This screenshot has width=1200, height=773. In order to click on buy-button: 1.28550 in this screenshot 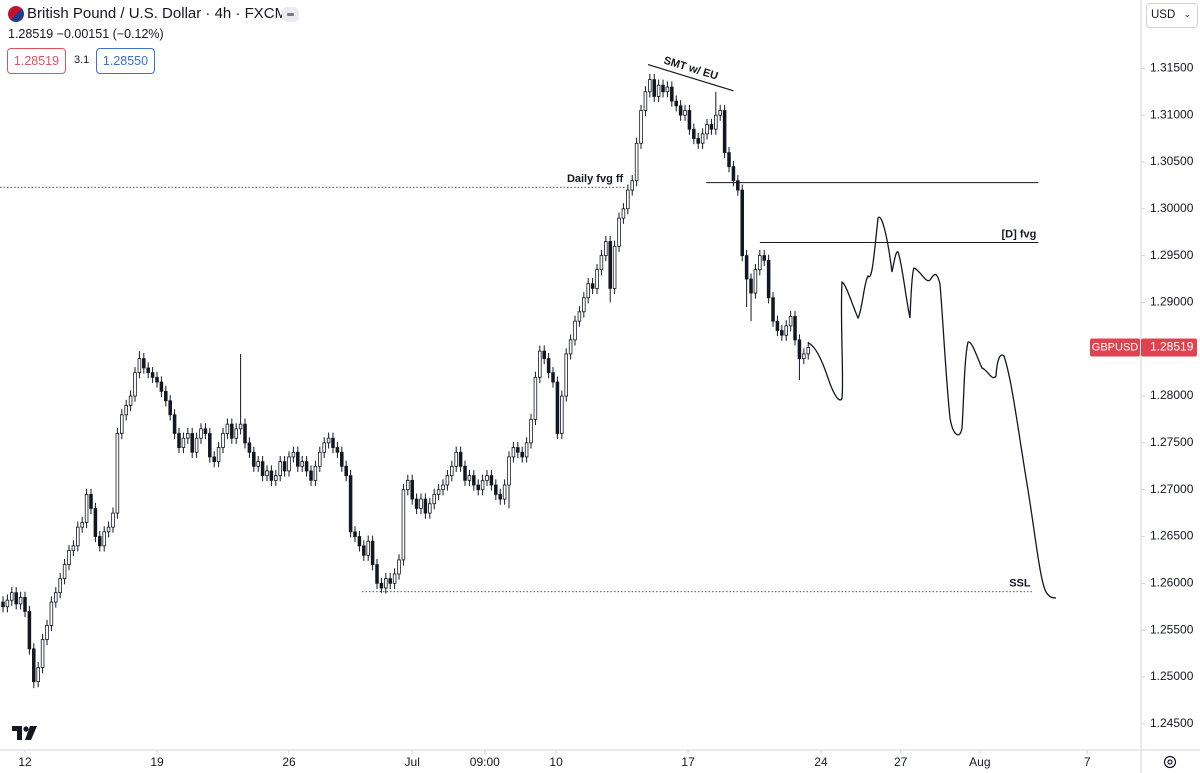, I will do `click(125, 61)`.